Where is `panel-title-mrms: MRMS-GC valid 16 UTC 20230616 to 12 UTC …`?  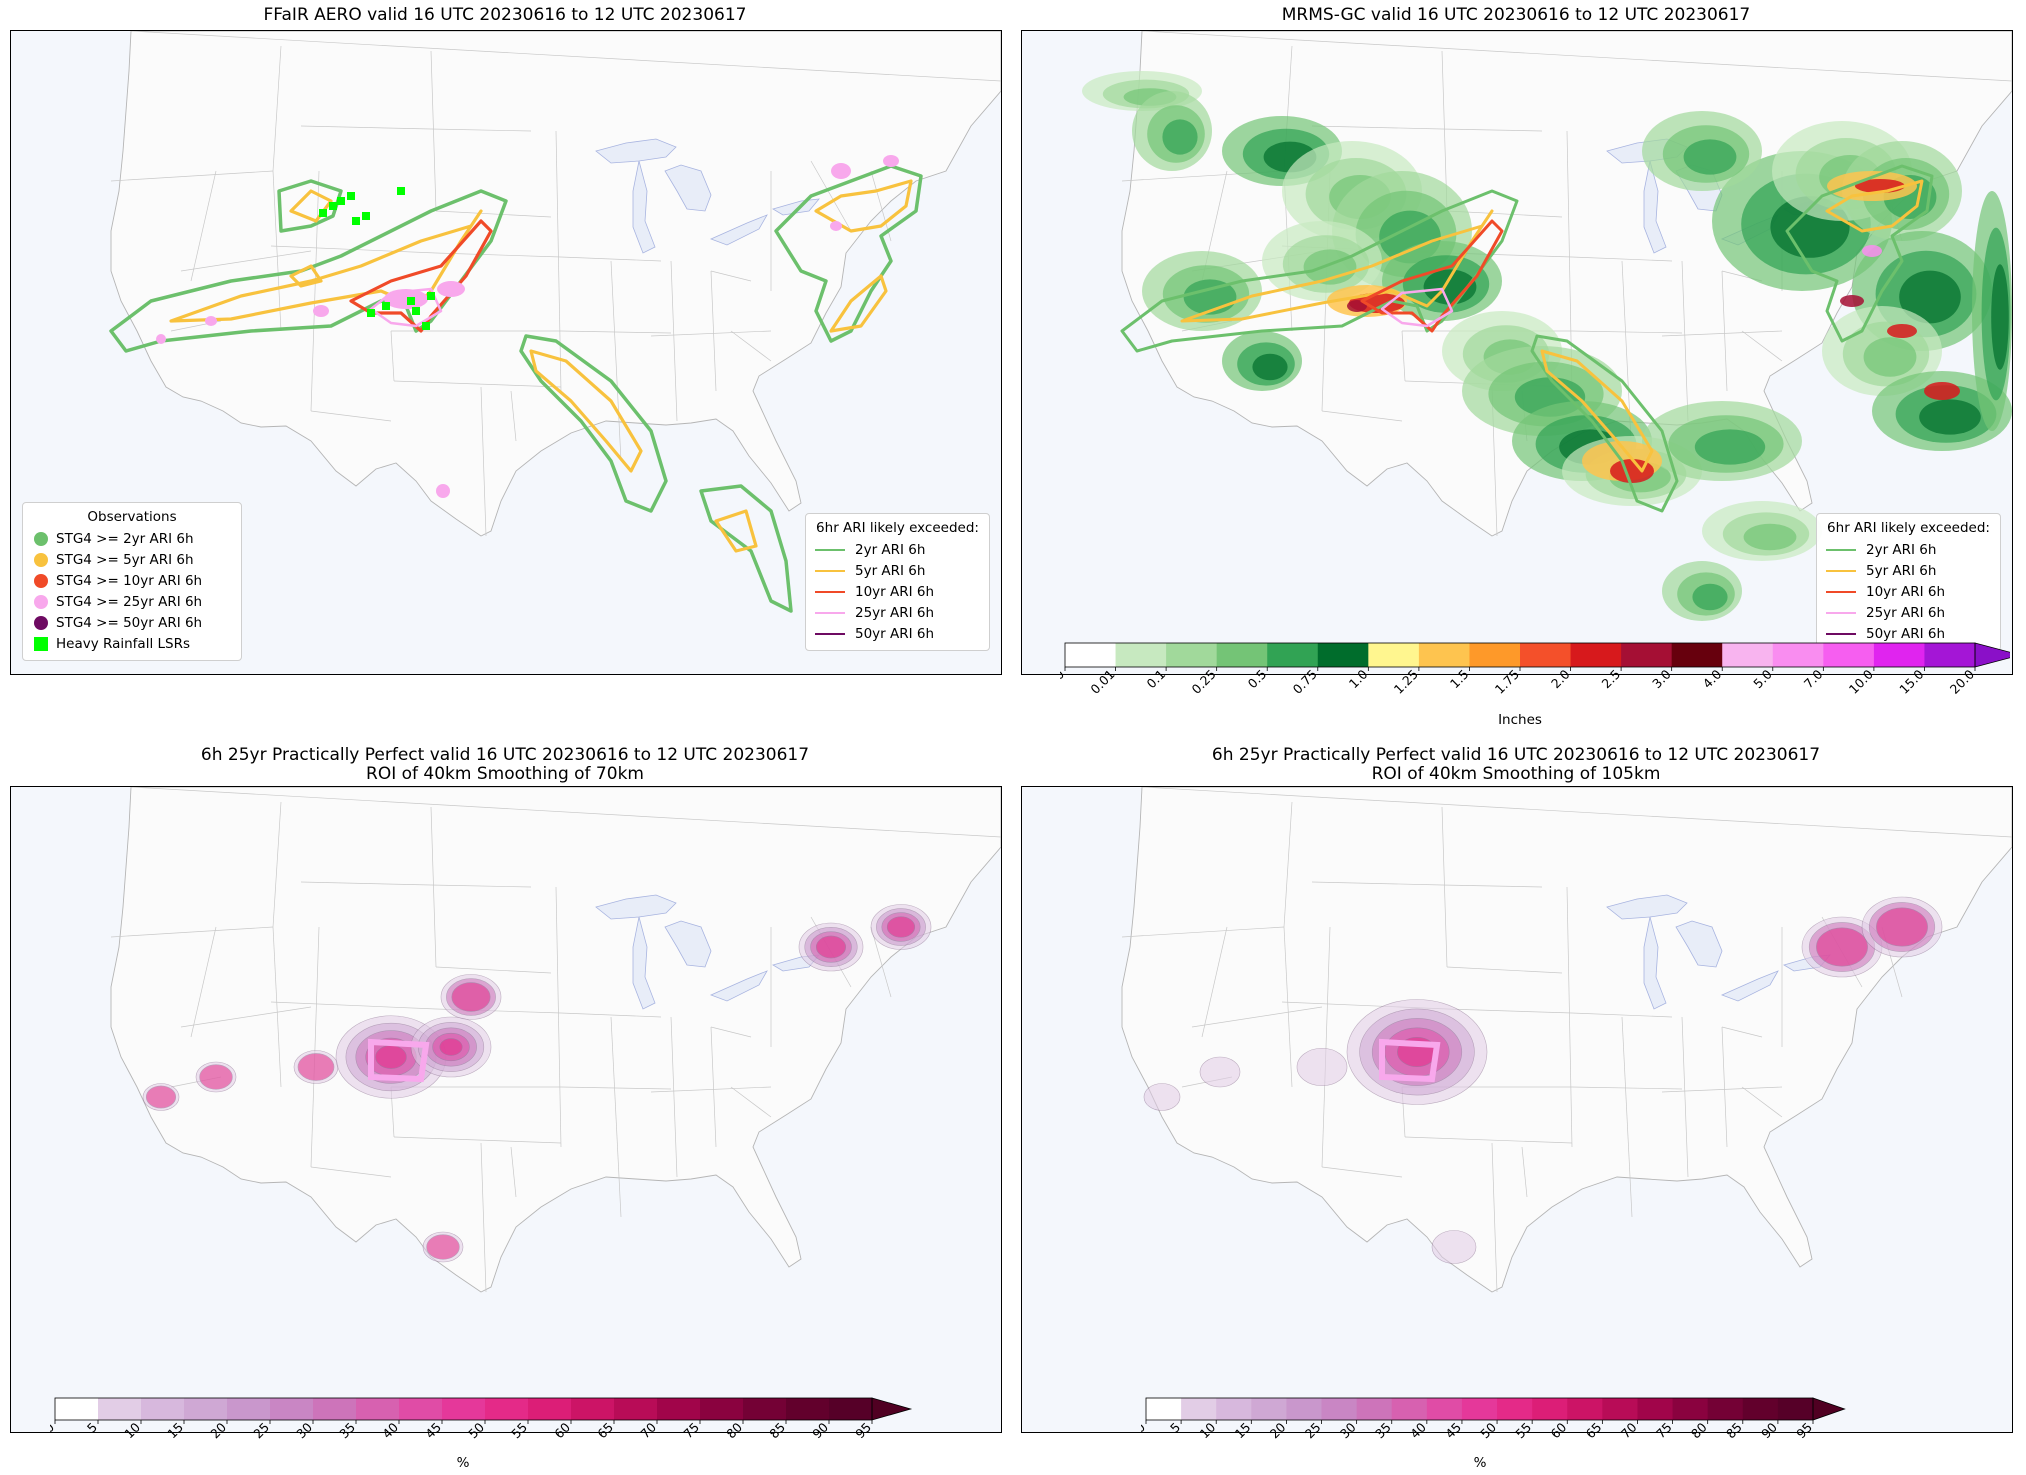 panel-title-mrms: MRMS-GC valid 16 UTC 20230616 to 12 UTC … is located at coordinates (1516, 15).